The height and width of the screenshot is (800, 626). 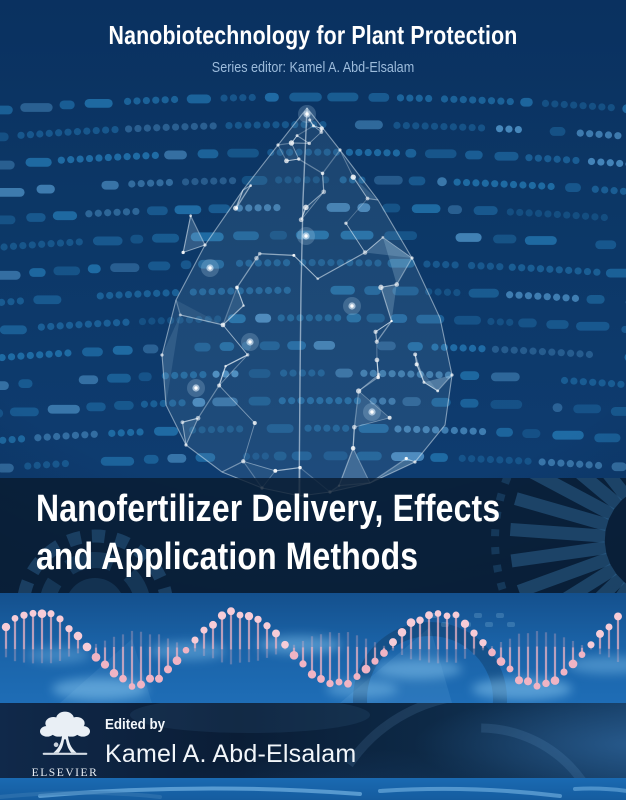 I want to click on edited-by-block: Edited by Kamel A. Abd-Elsalam, so click(x=230, y=743).